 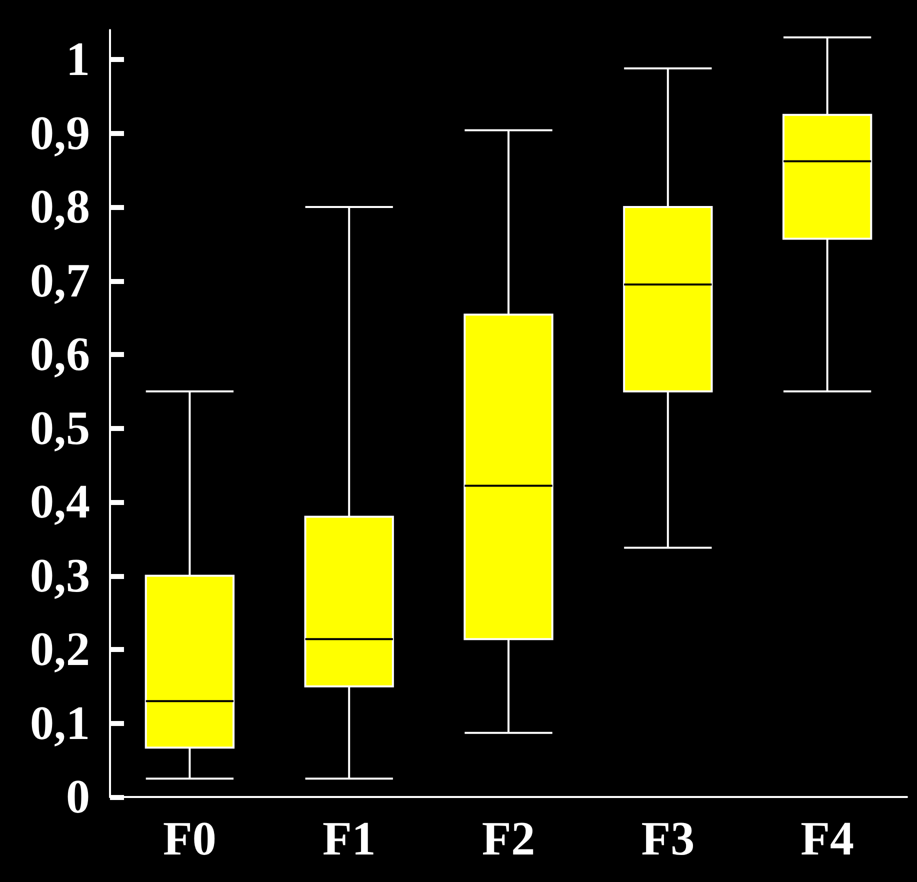 What do you see at coordinates (60, 575) in the screenshot?
I see `y-tick-label: 0,3` at bounding box center [60, 575].